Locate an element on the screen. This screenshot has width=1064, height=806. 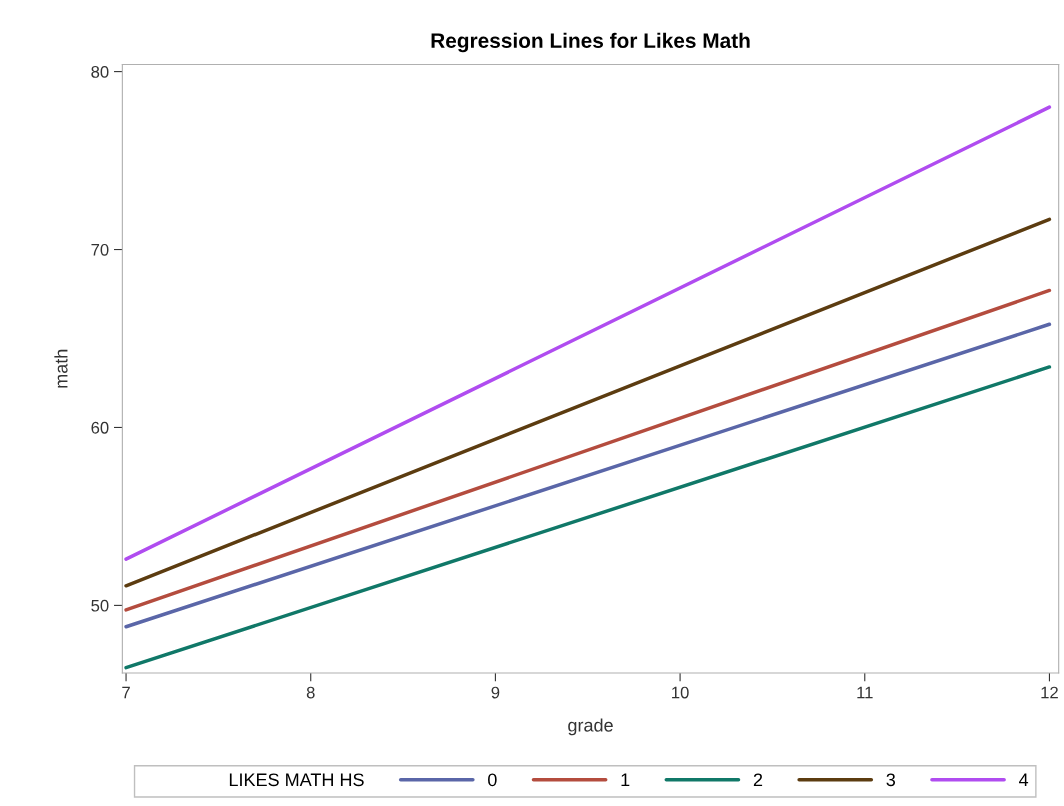
x-axis-title: grade is located at coordinates (590, 727).